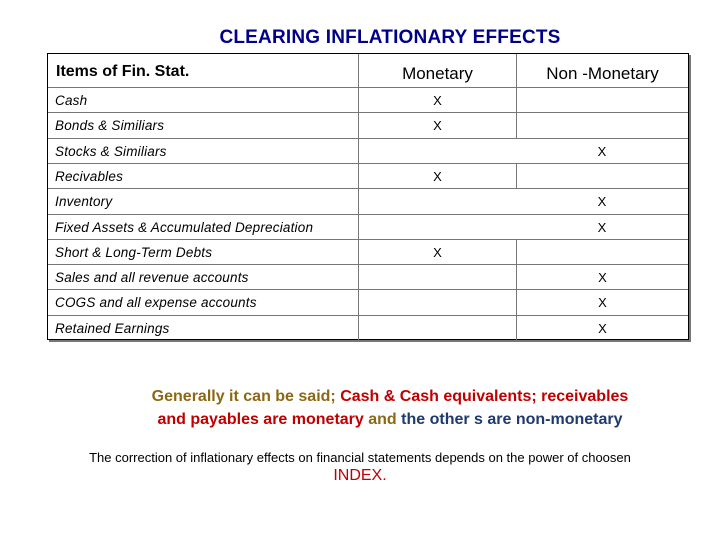  I want to click on row-item-label: Retained Earnings, so click(112, 328).